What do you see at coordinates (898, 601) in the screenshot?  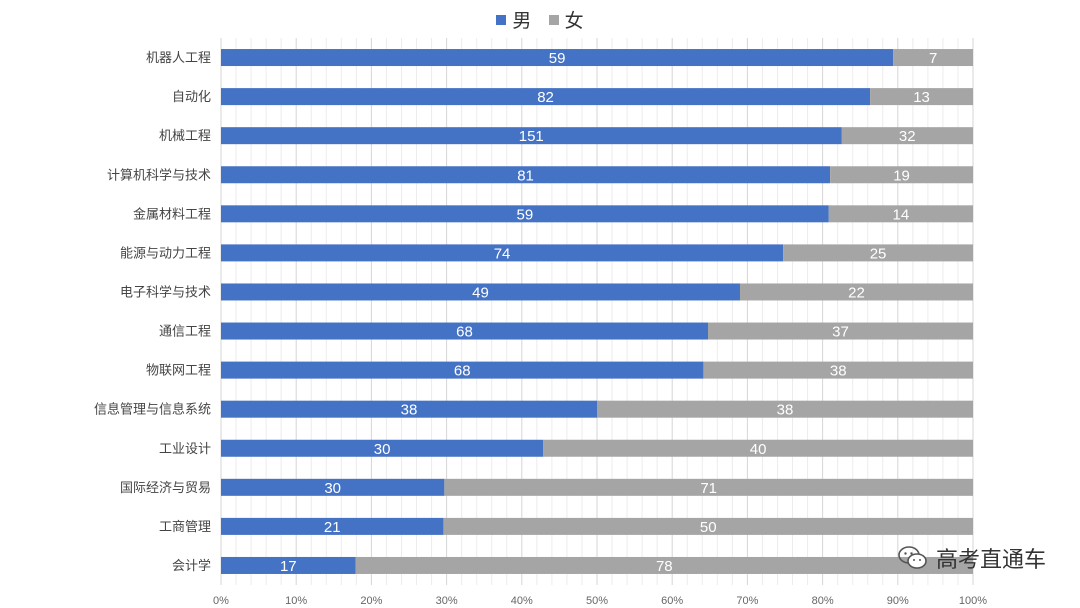 I see `x-tick-label: 90%` at bounding box center [898, 601].